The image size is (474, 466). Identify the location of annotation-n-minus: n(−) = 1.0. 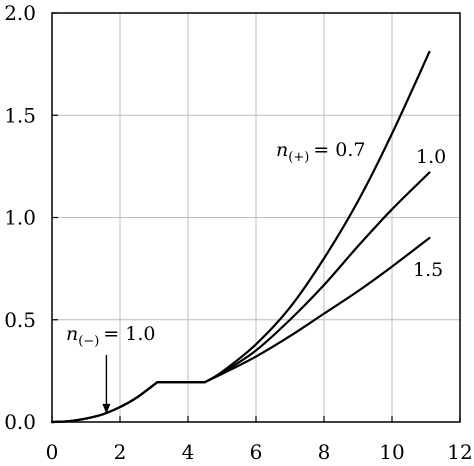
(110, 336).